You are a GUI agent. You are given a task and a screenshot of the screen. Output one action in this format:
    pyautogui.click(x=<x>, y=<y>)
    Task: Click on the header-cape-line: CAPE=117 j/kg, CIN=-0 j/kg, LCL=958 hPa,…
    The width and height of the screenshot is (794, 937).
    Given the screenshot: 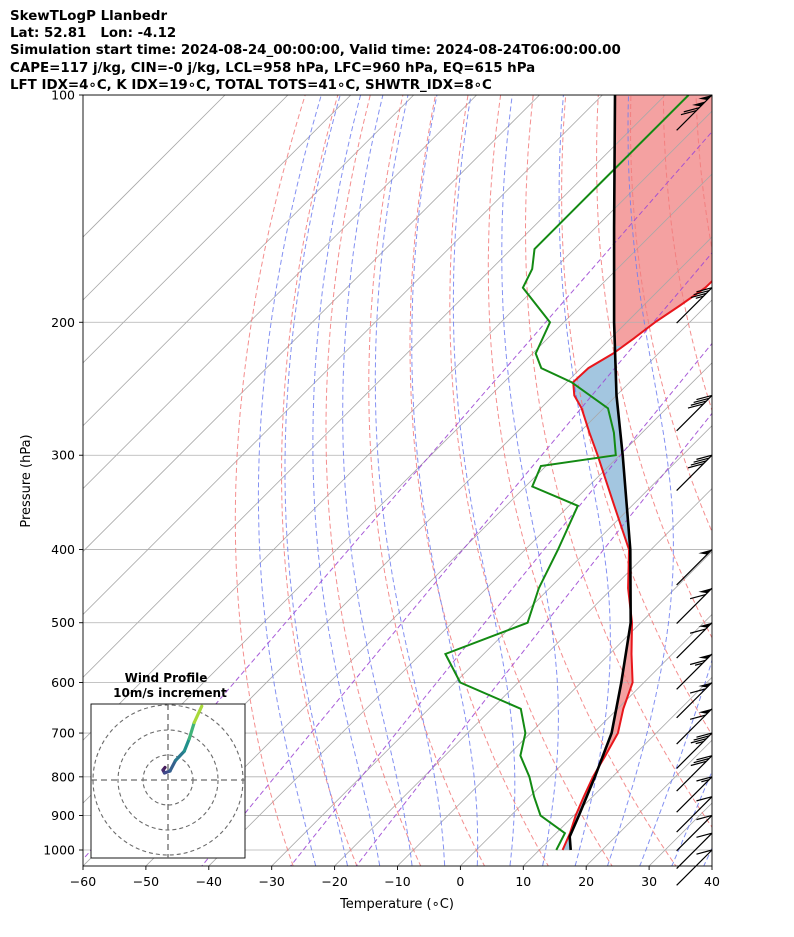 What is the action you would take?
    pyautogui.click(x=273, y=68)
    